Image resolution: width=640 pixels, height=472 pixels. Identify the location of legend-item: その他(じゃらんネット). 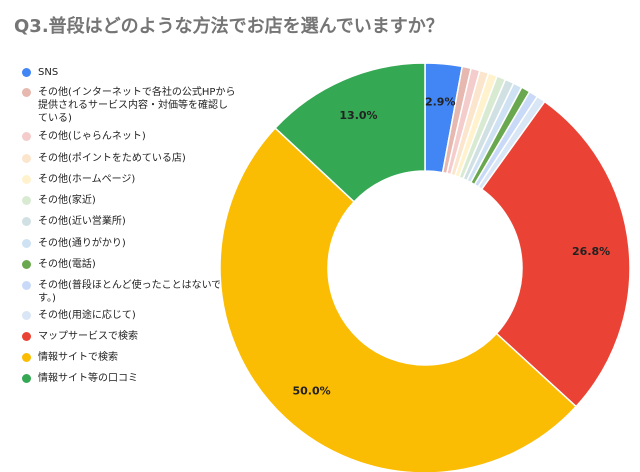
(129, 136).